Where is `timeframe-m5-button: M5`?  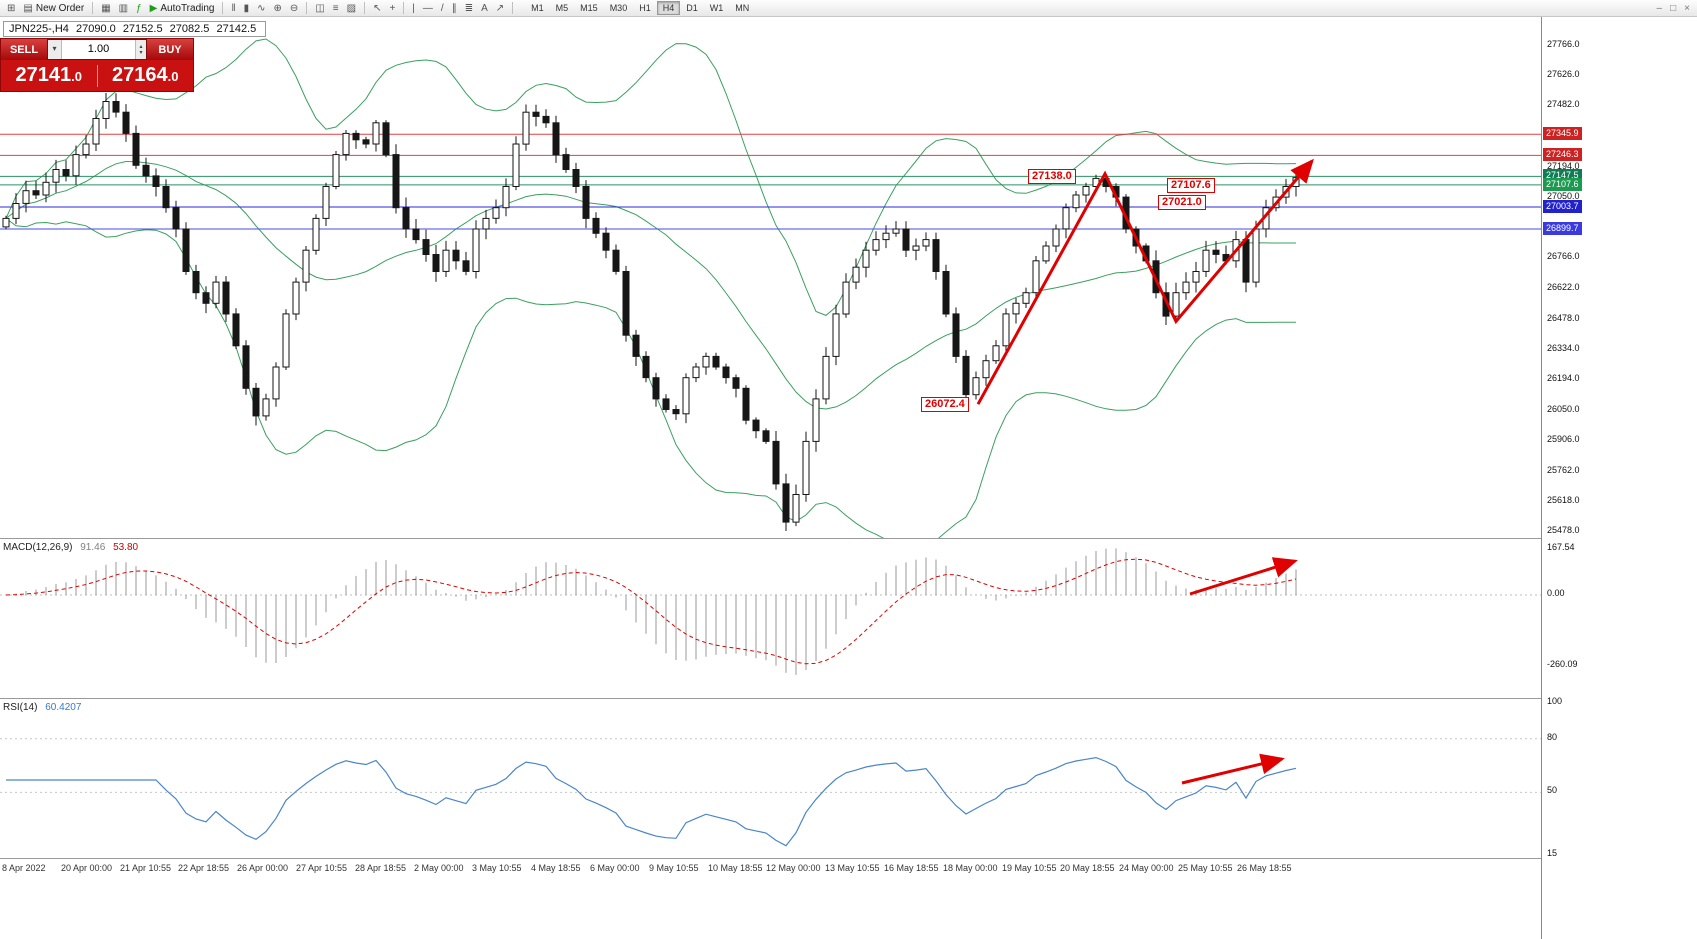
timeframe-m5-button: M5 is located at coordinates (562, 8).